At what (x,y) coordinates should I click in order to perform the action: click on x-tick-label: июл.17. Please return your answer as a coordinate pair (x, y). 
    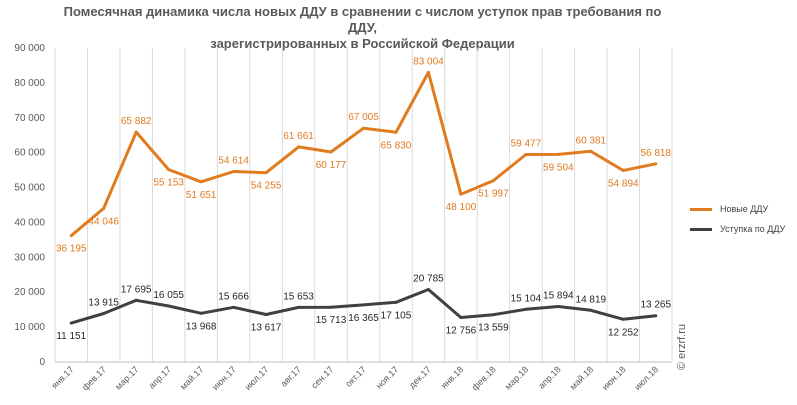
    Looking at the image, I should click on (257, 378).